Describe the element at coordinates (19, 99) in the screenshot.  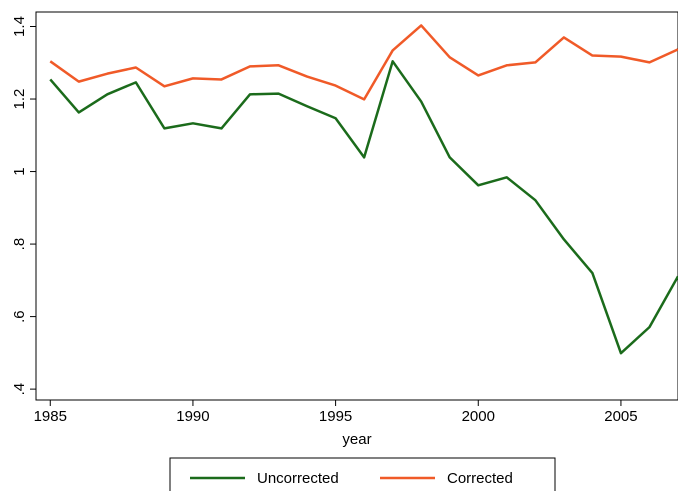
I see `y-tick-label: 1.2` at that location.